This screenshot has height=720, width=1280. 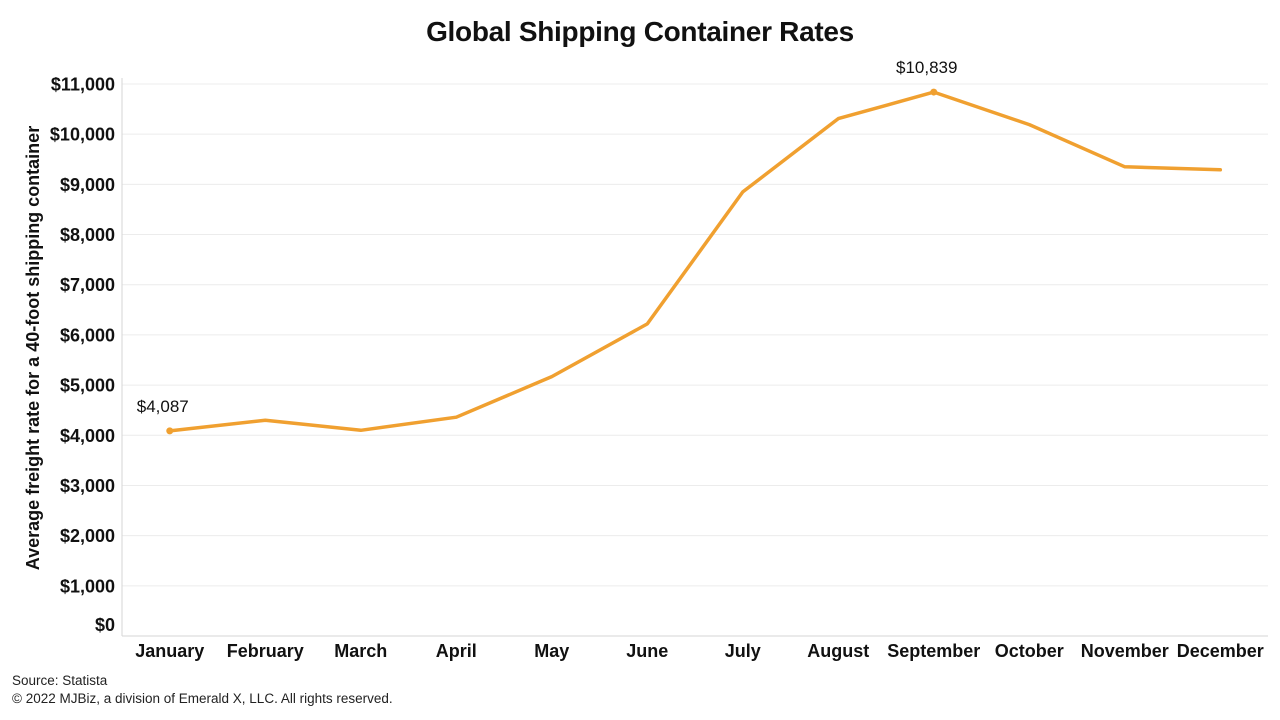 What do you see at coordinates (456, 651) in the screenshot?
I see `x-tick-label: April` at bounding box center [456, 651].